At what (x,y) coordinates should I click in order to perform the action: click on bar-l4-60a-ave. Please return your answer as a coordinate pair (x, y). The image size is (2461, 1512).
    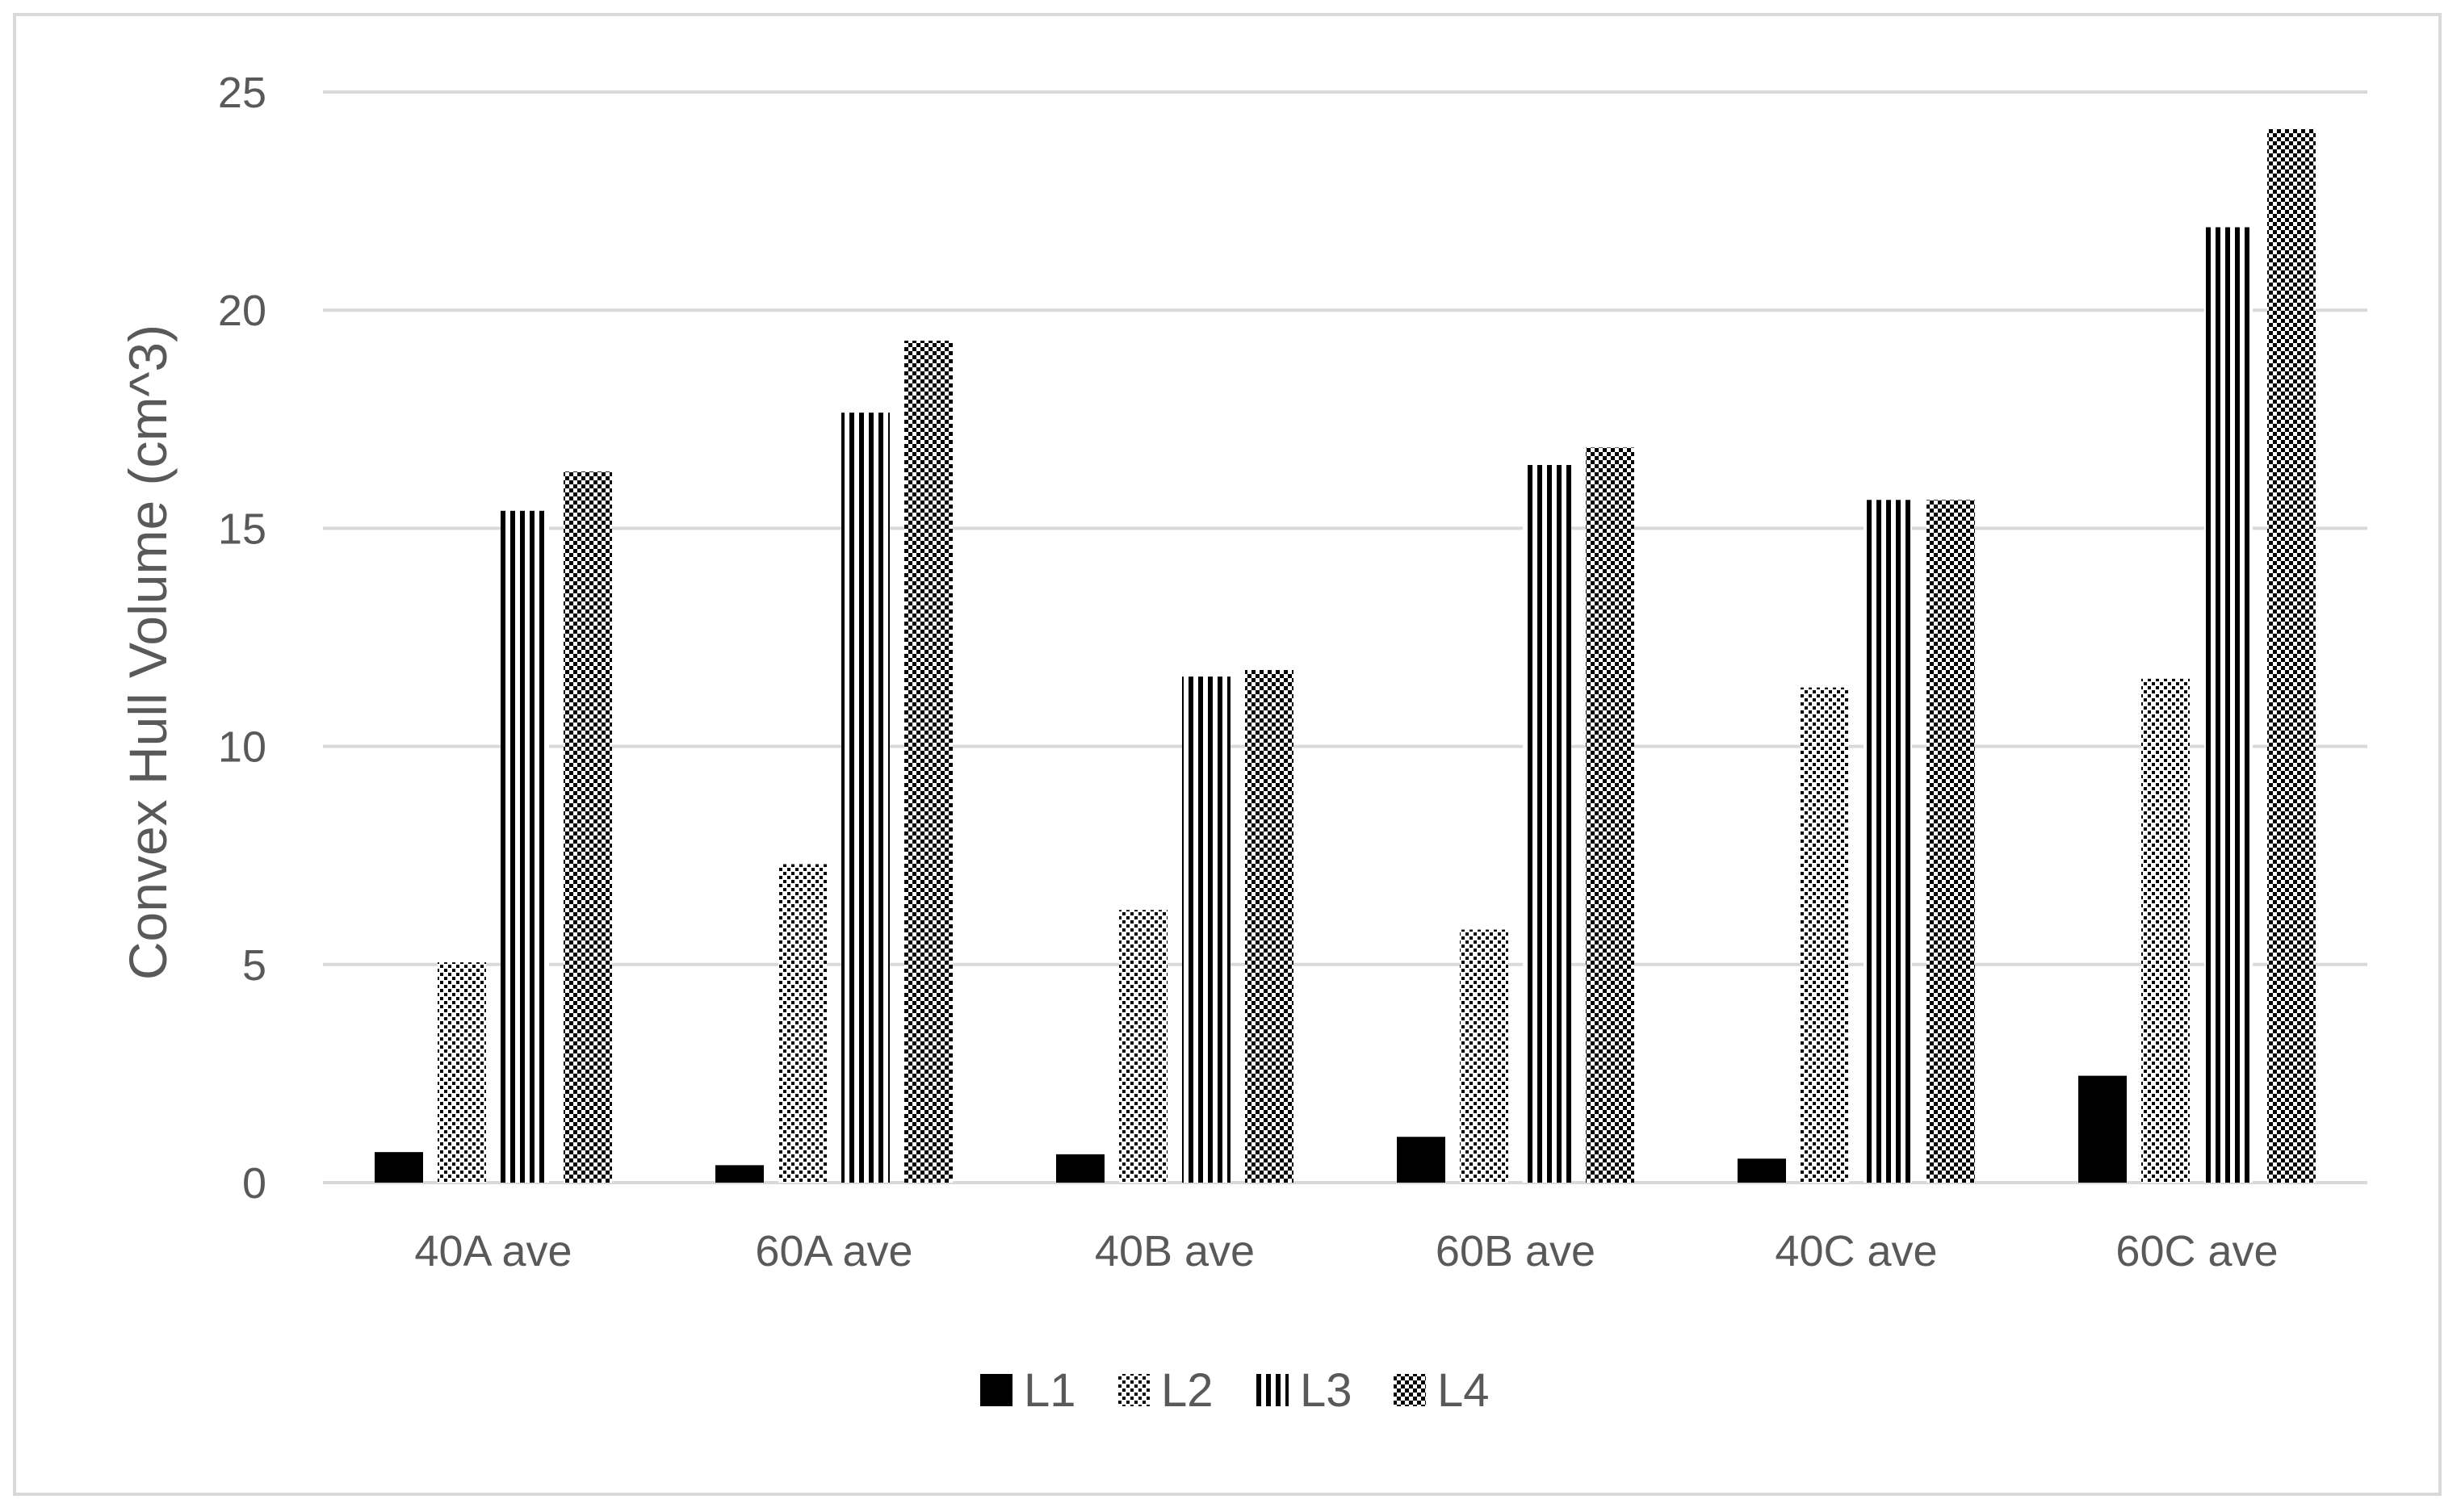
    Looking at the image, I should click on (929, 762).